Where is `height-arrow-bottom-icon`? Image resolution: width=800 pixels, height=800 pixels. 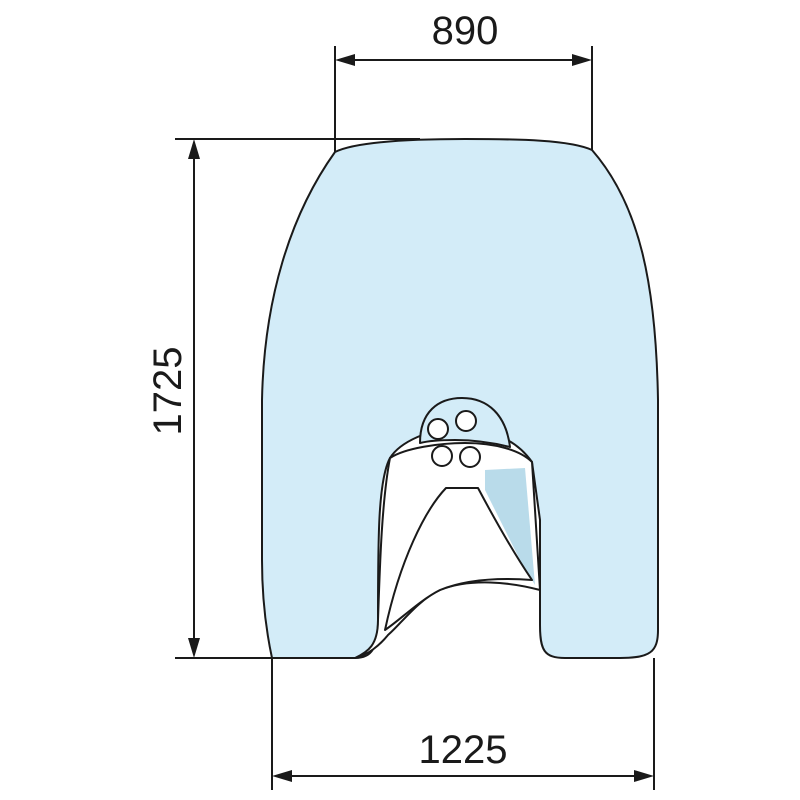 height-arrow-bottom-icon is located at coordinates (194, 648).